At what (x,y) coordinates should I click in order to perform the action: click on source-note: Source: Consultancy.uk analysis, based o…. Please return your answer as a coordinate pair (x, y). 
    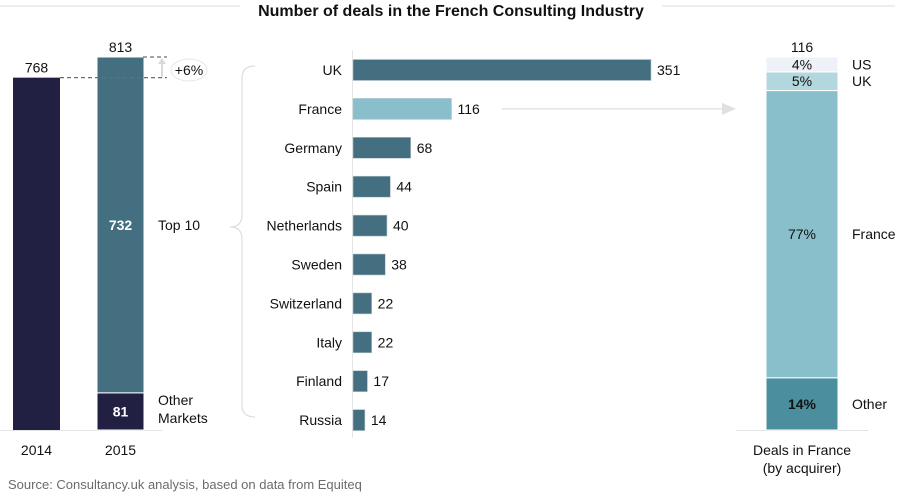
    Looking at the image, I should click on (185, 484).